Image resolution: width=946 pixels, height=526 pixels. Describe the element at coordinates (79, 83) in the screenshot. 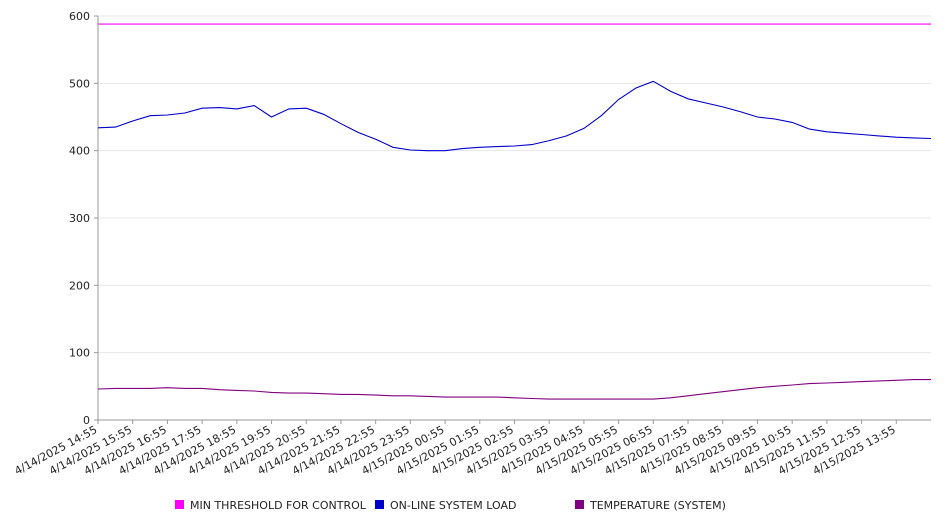

I see `y-tick-label: 500` at that location.